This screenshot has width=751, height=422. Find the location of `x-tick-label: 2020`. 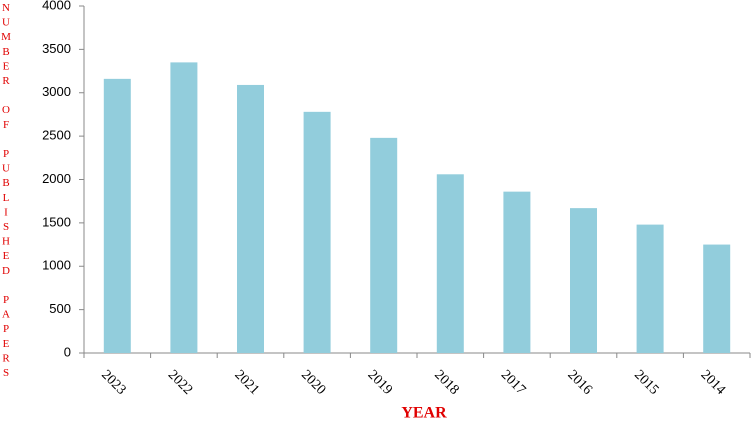

x-tick-label: 2020 is located at coordinates (313, 382).